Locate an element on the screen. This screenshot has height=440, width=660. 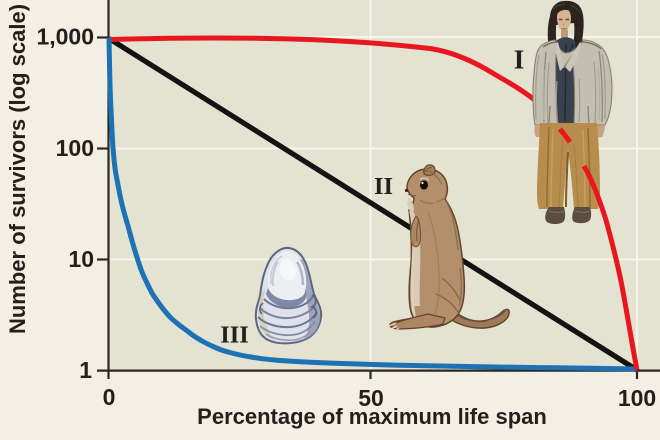
svg-text: III is located at coordinates (234, 335).